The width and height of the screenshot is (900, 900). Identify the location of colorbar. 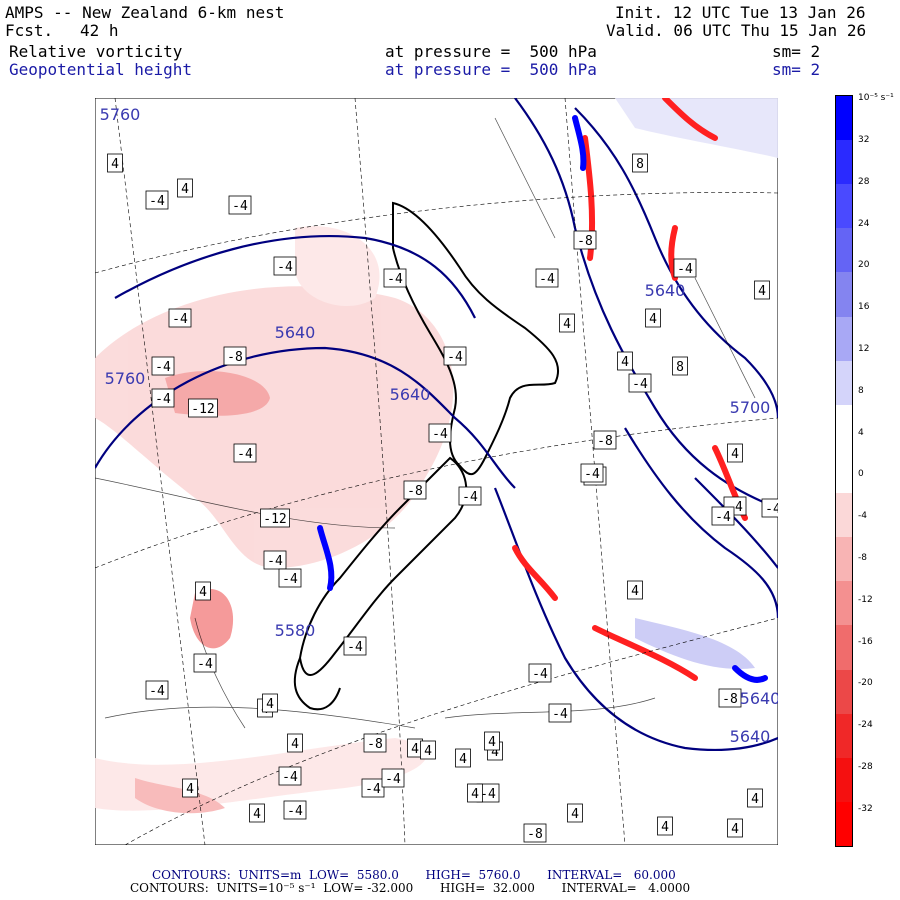
(844, 471).